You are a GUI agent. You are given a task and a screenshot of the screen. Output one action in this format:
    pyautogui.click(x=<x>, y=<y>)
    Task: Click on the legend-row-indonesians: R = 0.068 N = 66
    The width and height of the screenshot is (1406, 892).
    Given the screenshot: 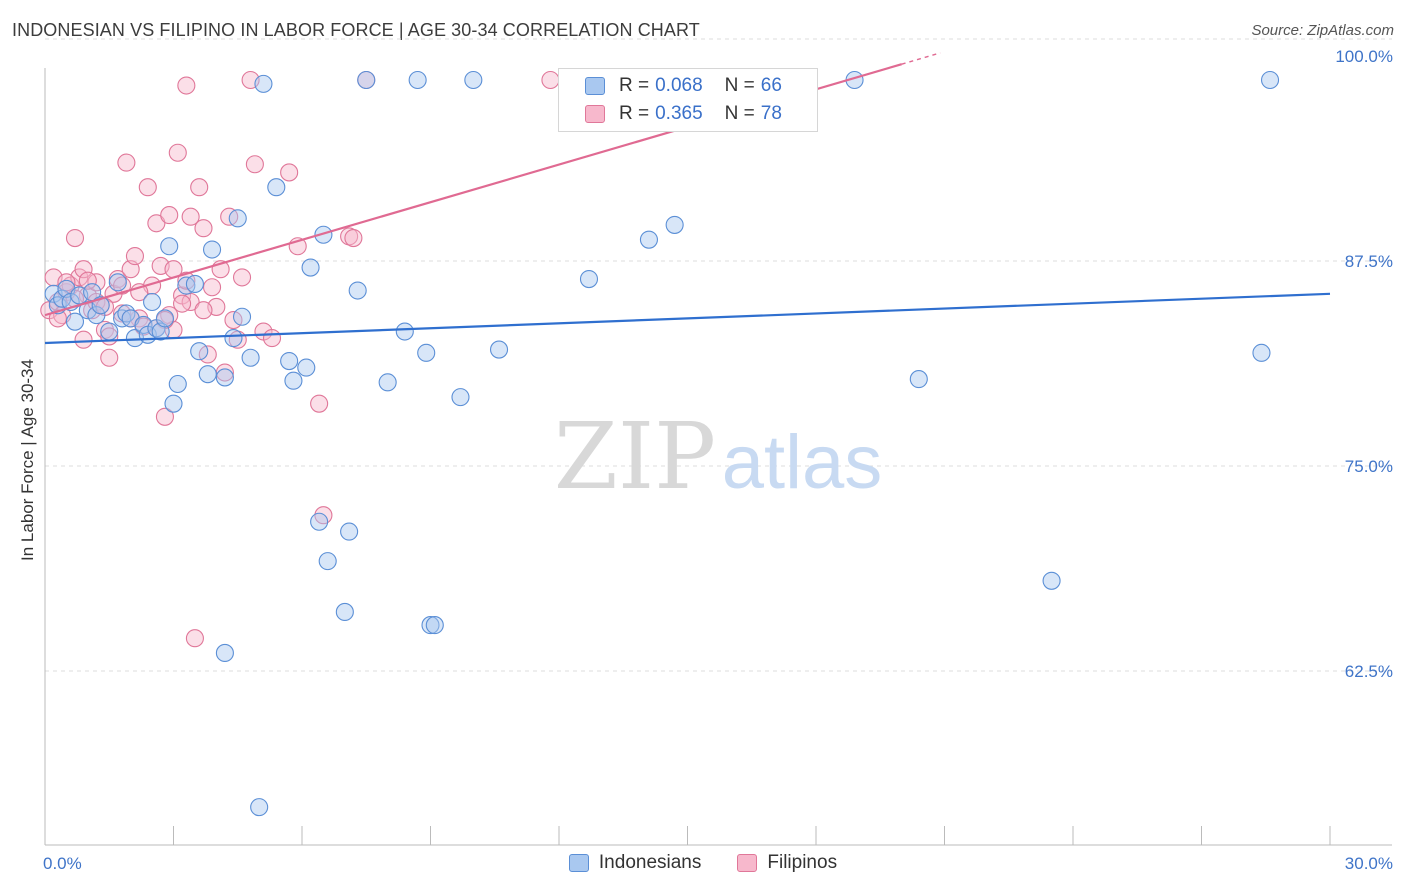 What is the action you would take?
    pyautogui.click(x=683, y=86)
    